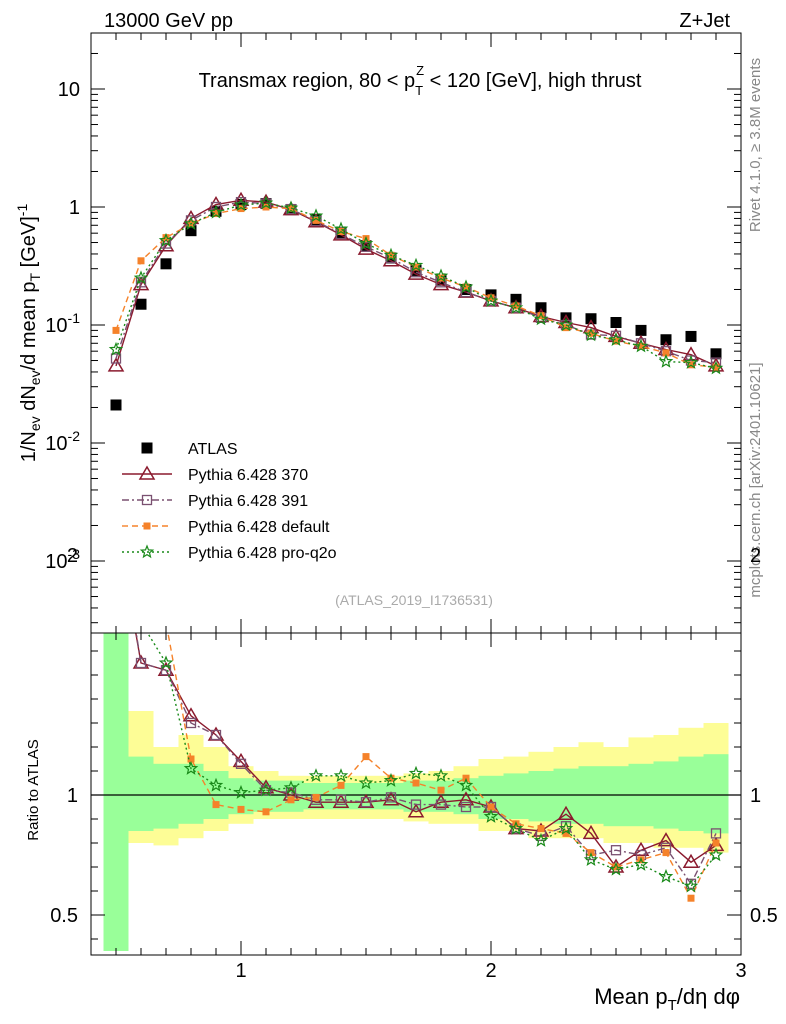 This screenshot has width=786, height=1024. What do you see at coordinates (62, 441) in the screenshot?
I see `y-tick-label: 10⁻²` at bounding box center [62, 441].